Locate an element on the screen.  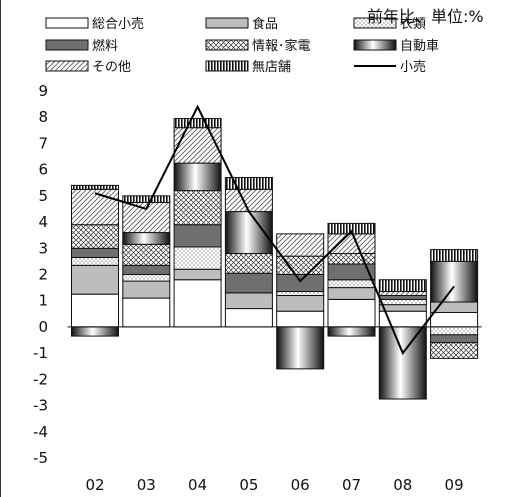
y-tick-label: 5 is located at coordinates (43, 196).